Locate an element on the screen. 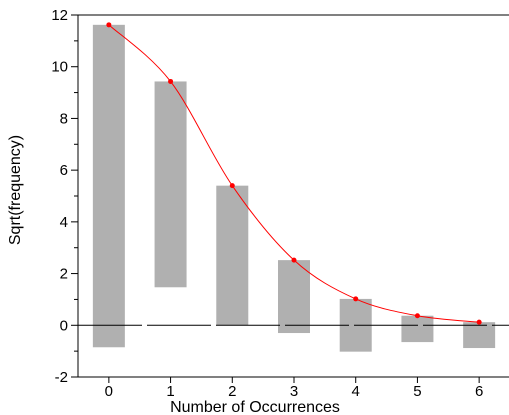  y-tick-label: 10 is located at coordinates (59, 67).